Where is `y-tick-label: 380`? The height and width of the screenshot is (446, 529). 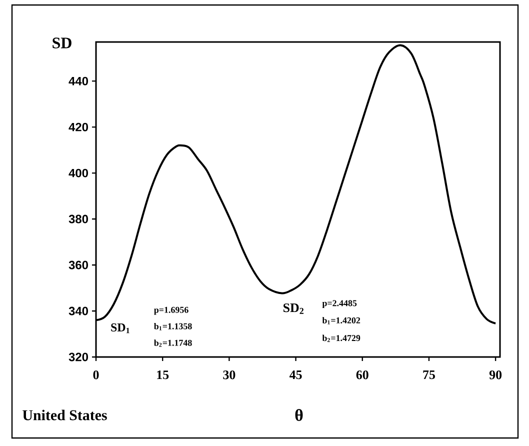
y-tick-label: 380 is located at coordinates (78, 219).